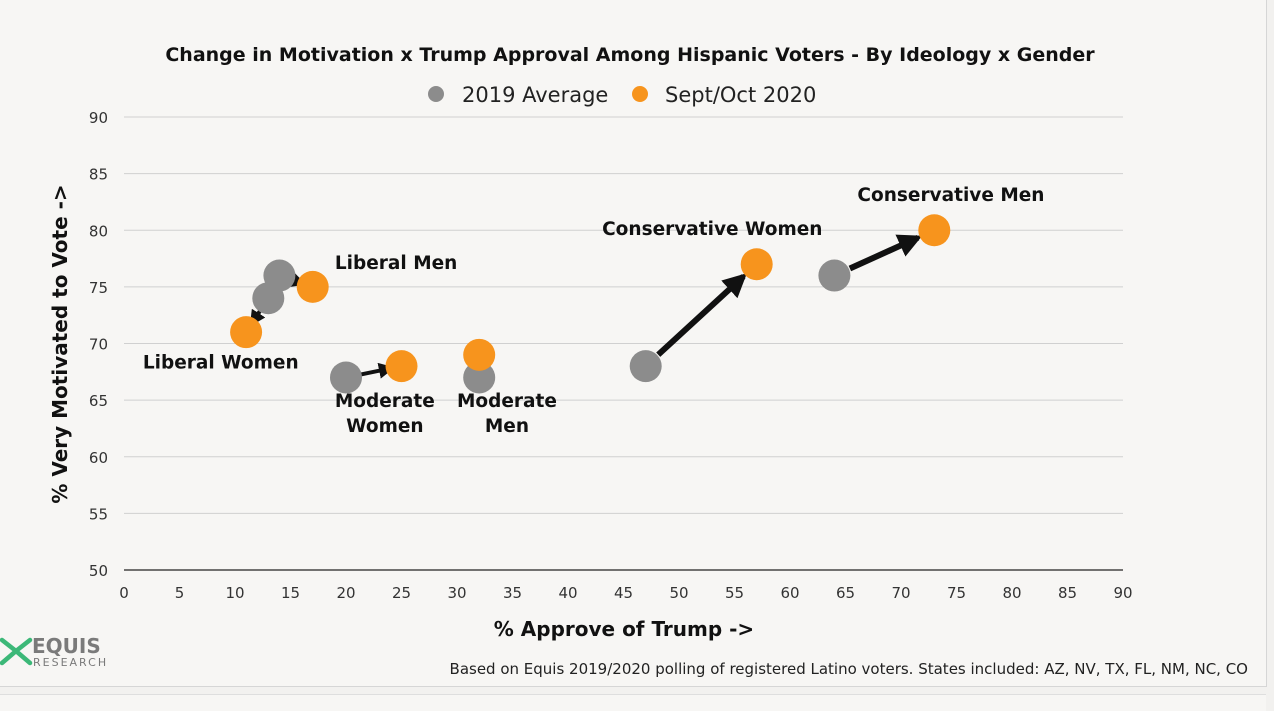 The height and width of the screenshot is (711, 1274). Describe the element at coordinates (740, 95) in the screenshot. I see `legend-label-2020: Sept/Oct 2020` at that location.